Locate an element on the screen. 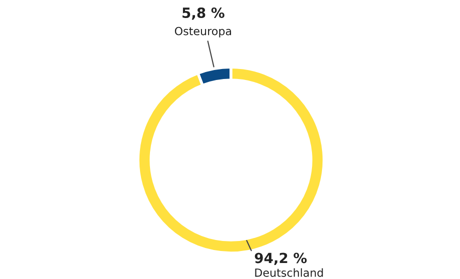 This screenshot has width=460, height=279. slice-label: Deutschland is located at coordinates (289, 272).